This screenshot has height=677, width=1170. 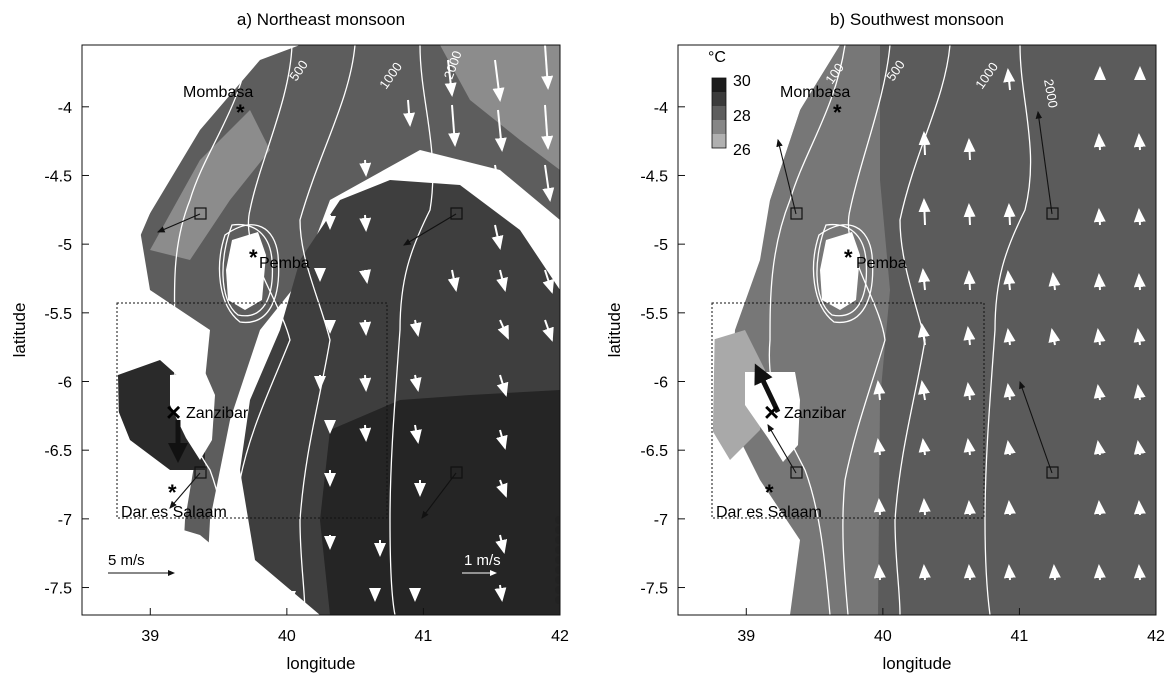 I want to click on panel-b-shelf, so click(x=810, y=330).